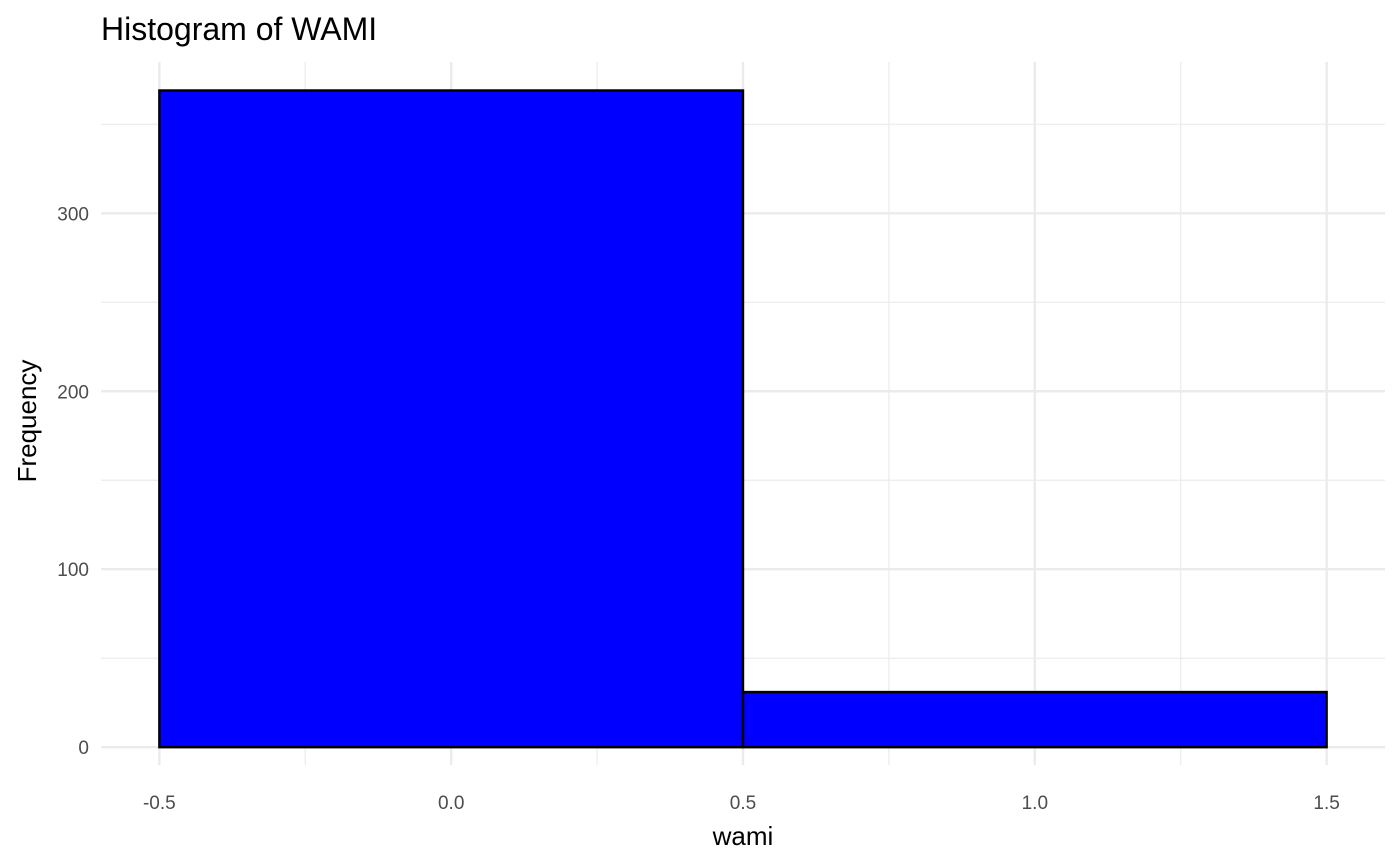  I want to click on histogram-bar, so click(1034, 719).